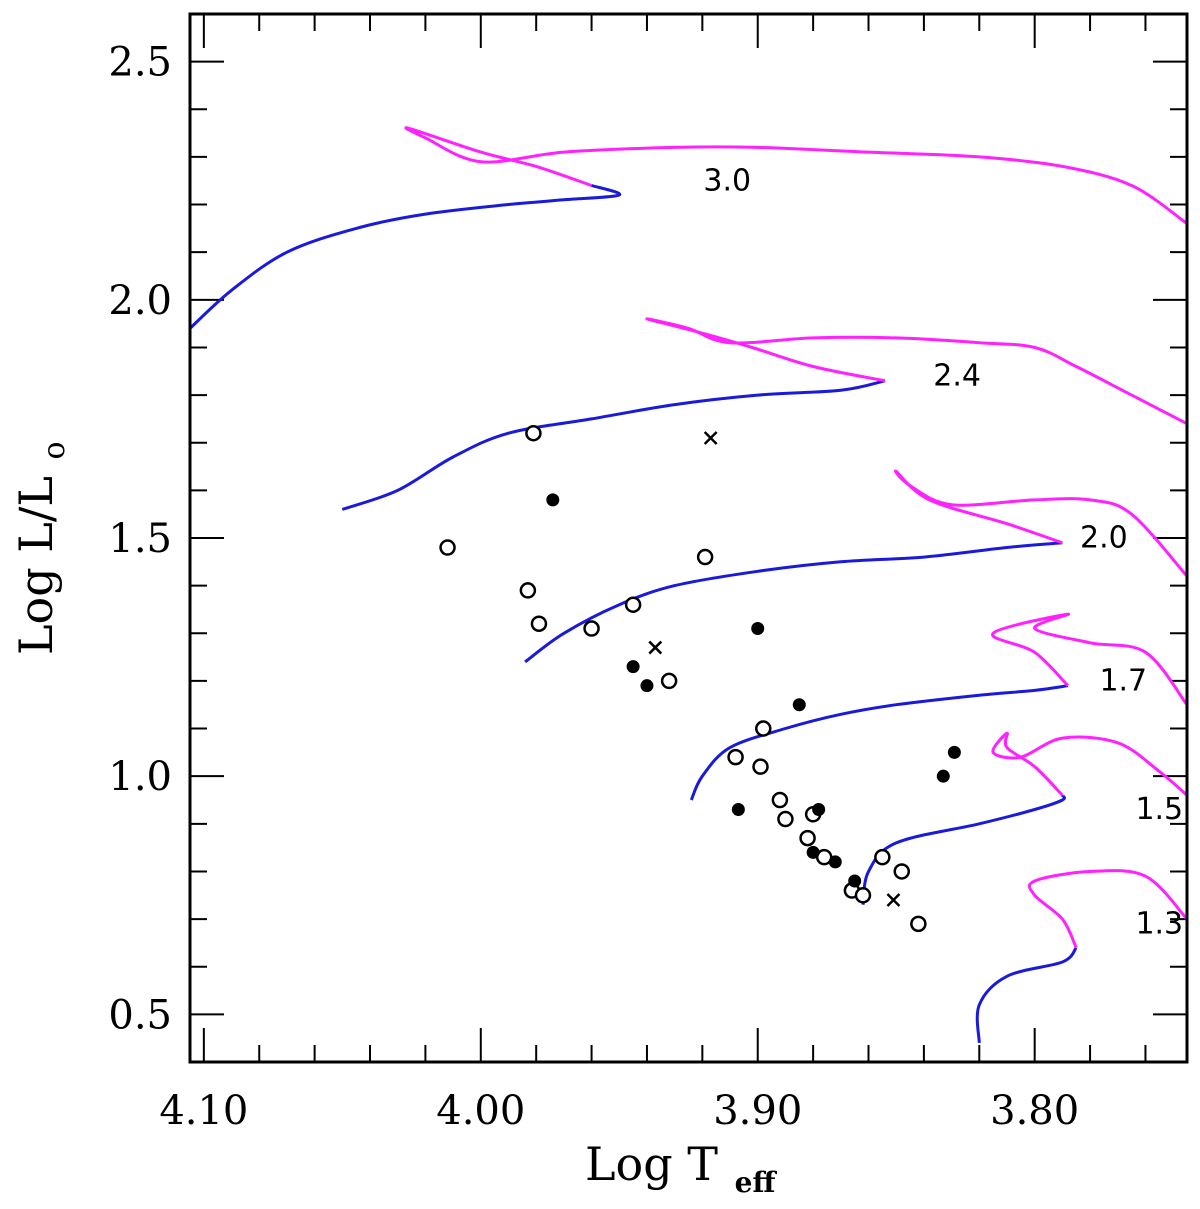  What do you see at coordinates (140, 539) in the screenshot?
I see `y-tick-label: 1.5` at bounding box center [140, 539].